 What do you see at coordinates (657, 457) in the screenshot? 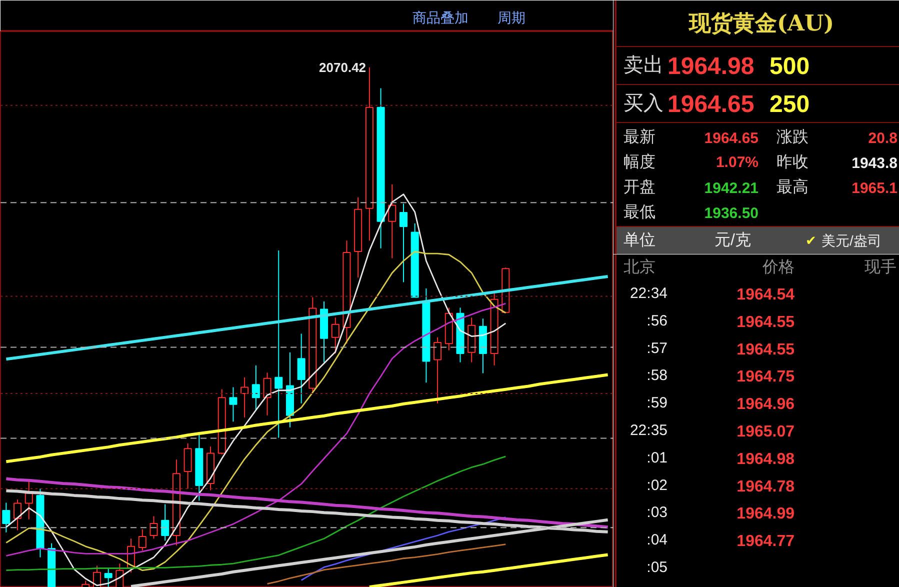
I see `y-tick-label: :01` at bounding box center [657, 457].